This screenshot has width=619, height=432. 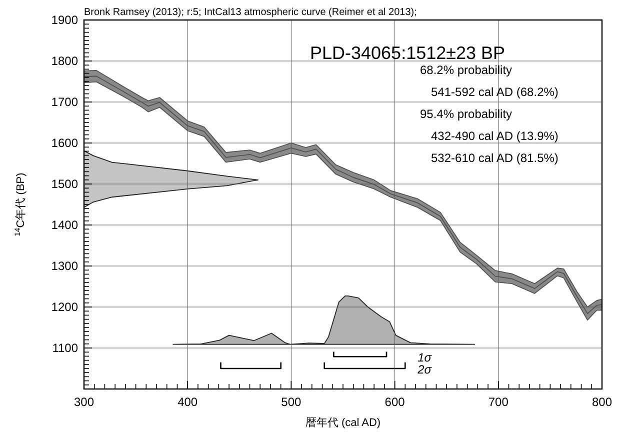 What do you see at coordinates (343, 423) in the screenshot?
I see `x-axis-title: 暦年代 (cal AD)` at bounding box center [343, 423].